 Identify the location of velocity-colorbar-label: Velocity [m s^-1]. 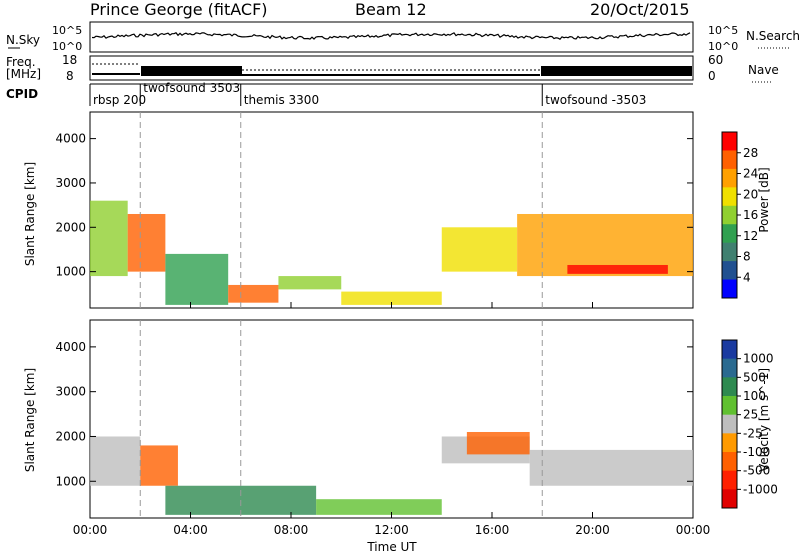
(764, 420).